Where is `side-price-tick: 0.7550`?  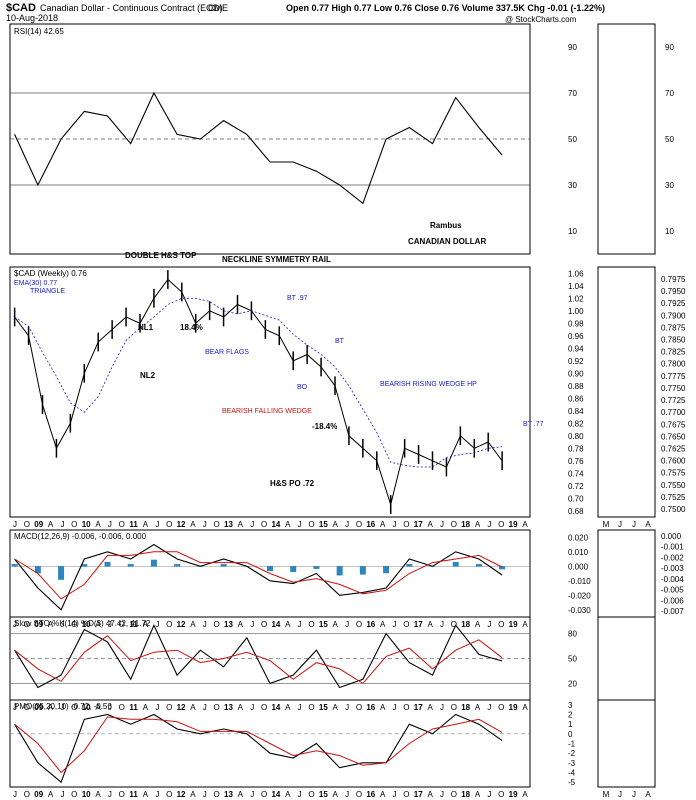
side-price-tick: 0.7550 is located at coordinates (673, 485).